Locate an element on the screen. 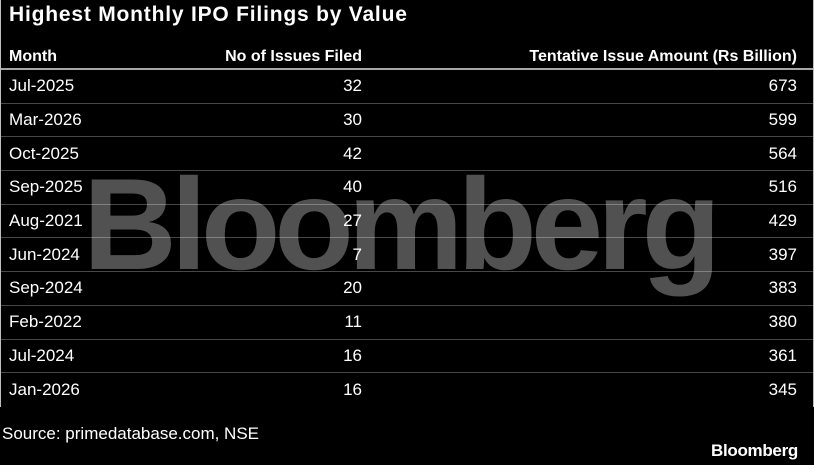  cell-issue-amount: 516 is located at coordinates (782, 187).